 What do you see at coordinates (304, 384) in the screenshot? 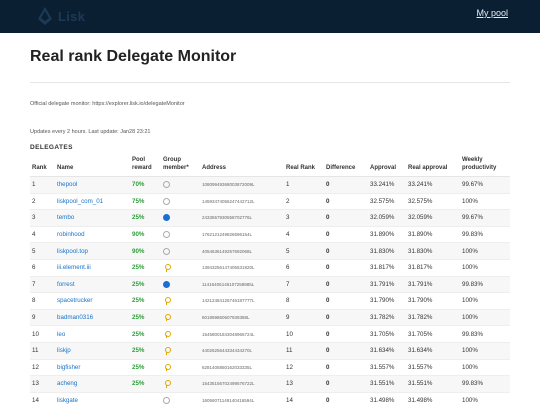
I see `real-rank-cell: 13` at bounding box center [304, 384].